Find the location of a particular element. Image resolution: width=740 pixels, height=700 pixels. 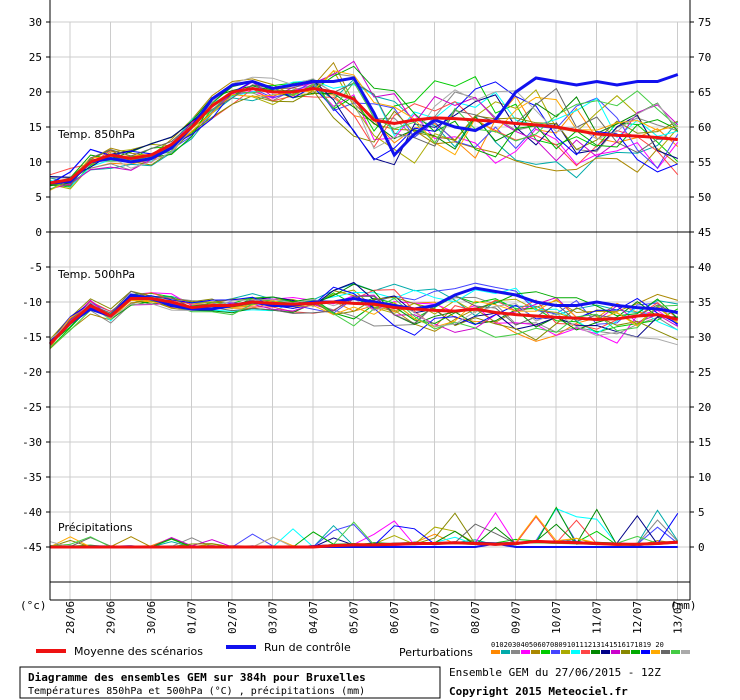

legend-mean-label: Moyenne des scénarios is located at coordinates (138, 651).